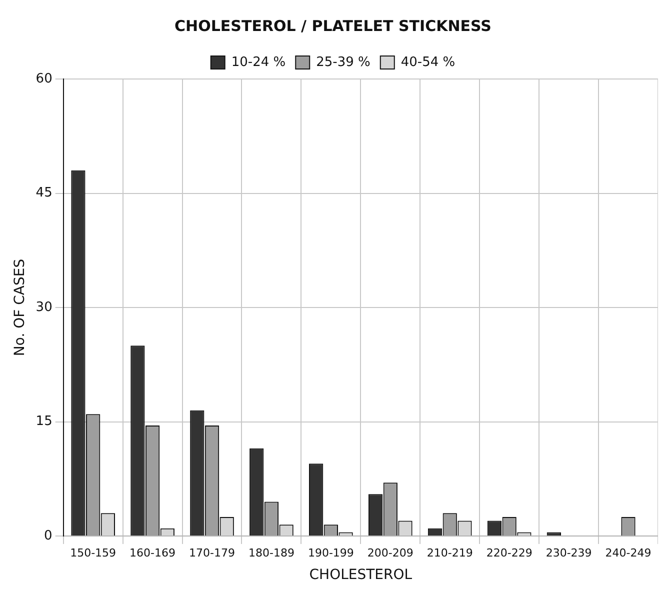  I want to click on chart-title: CHOLESTEROL / PLATELET STICKNESS, so click(333, 25).